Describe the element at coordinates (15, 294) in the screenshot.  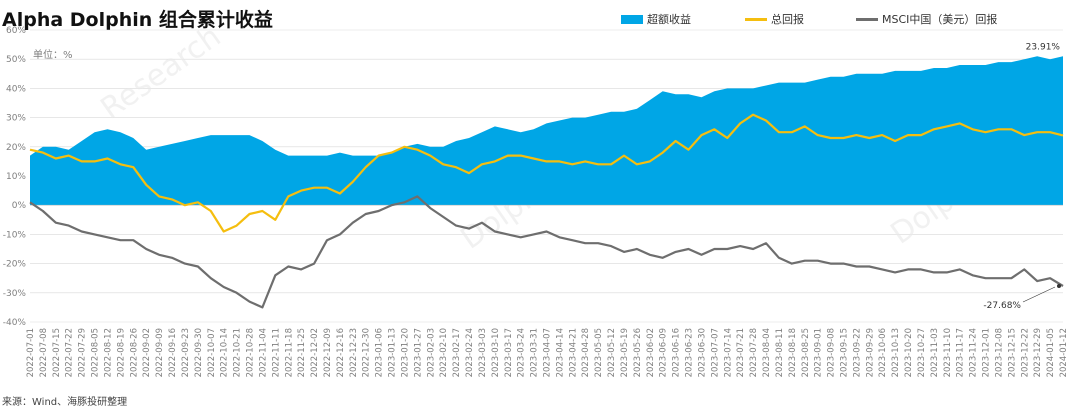
I see `y-tick-label: -30%` at that location.